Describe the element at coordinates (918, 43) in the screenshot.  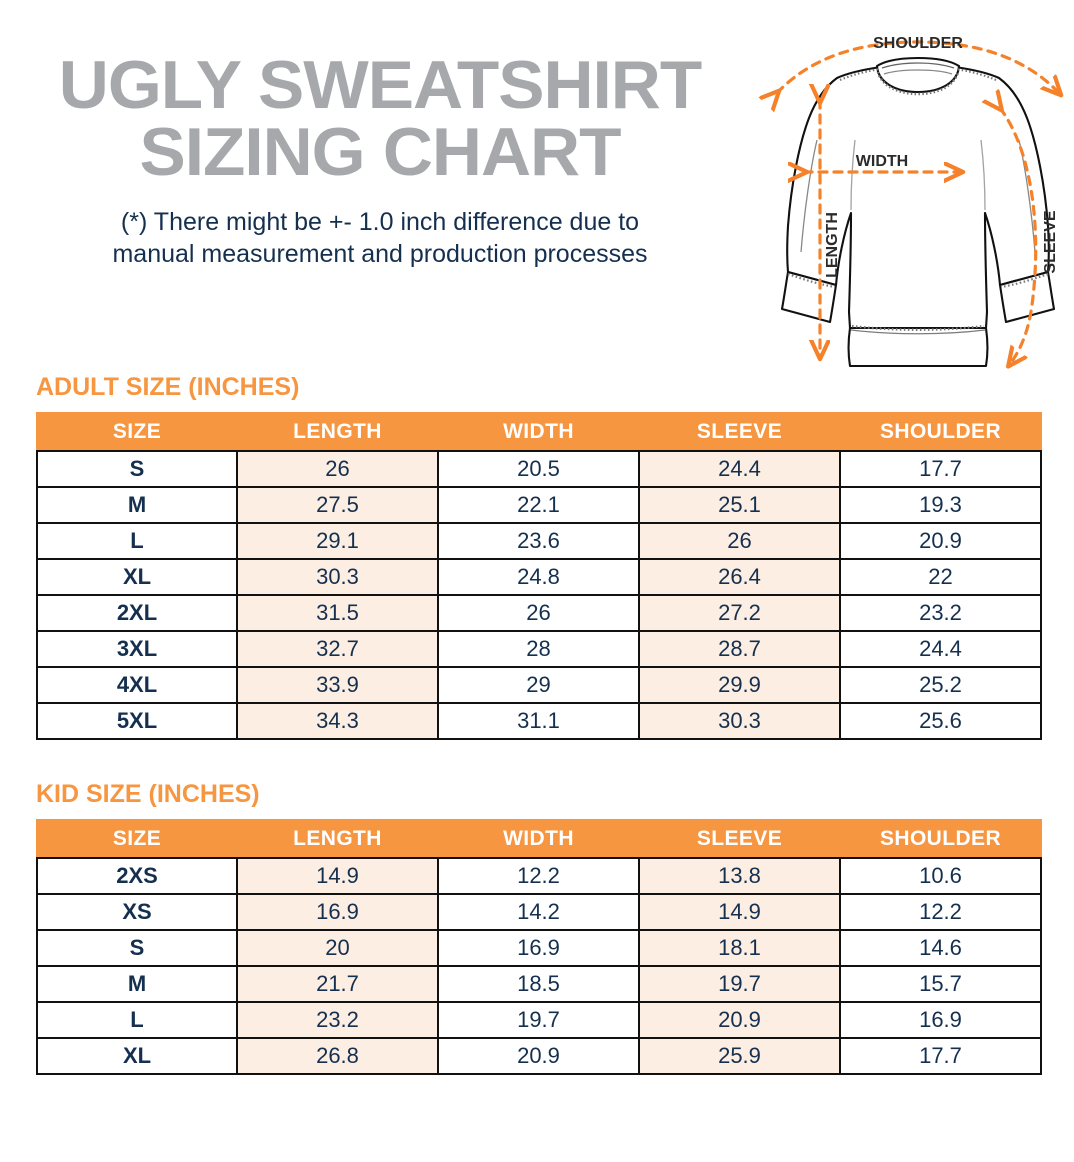
I see `diagram-label-shoulder: SHOULDER` at that location.